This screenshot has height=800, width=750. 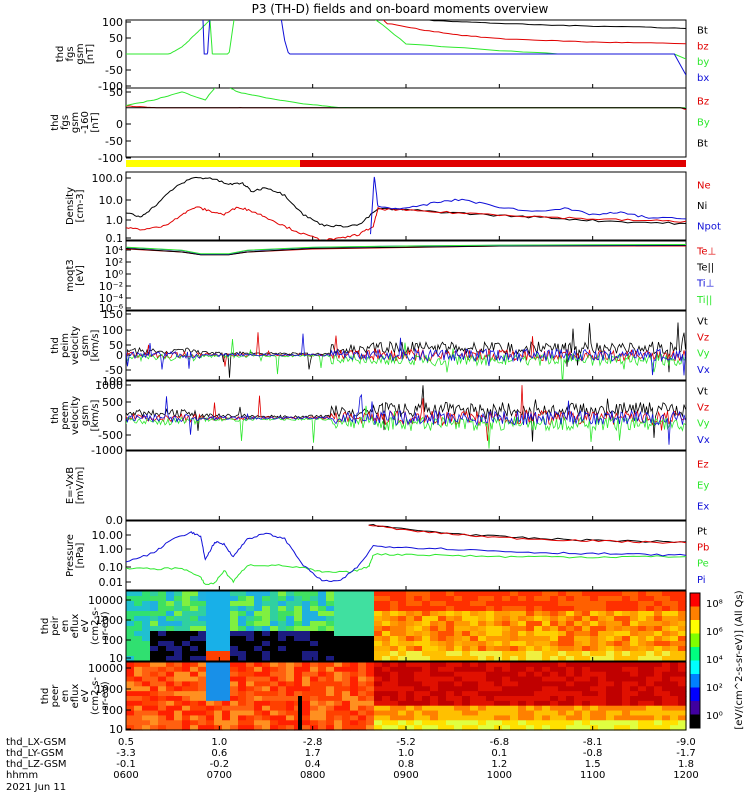 What do you see at coordinates (695, 640) in the screenshot?
I see `colorbar-segment` at bounding box center [695, 640].